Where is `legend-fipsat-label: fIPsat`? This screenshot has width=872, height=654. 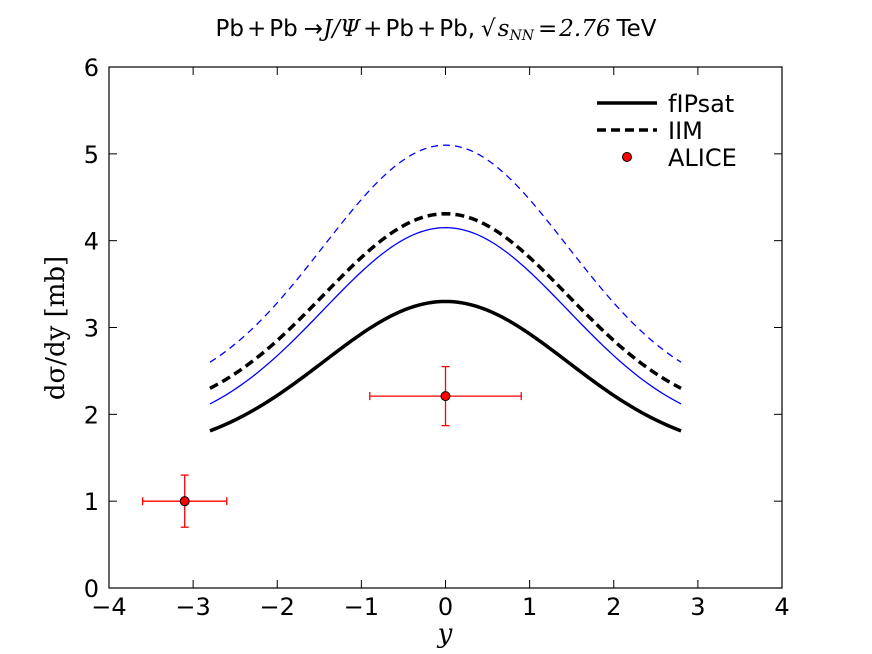
legend-fipsat-label: fIPsat is located at coordinates (701, 104).